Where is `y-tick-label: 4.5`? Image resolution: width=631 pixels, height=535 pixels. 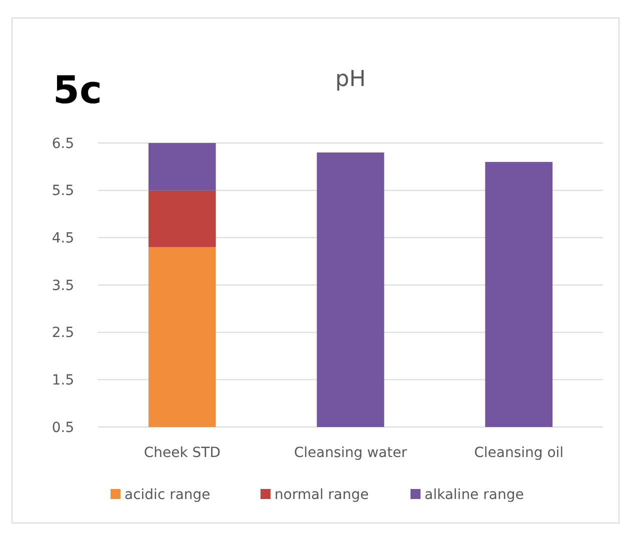 y-tick-label: 4.5 is located at coordinates (63, 238).